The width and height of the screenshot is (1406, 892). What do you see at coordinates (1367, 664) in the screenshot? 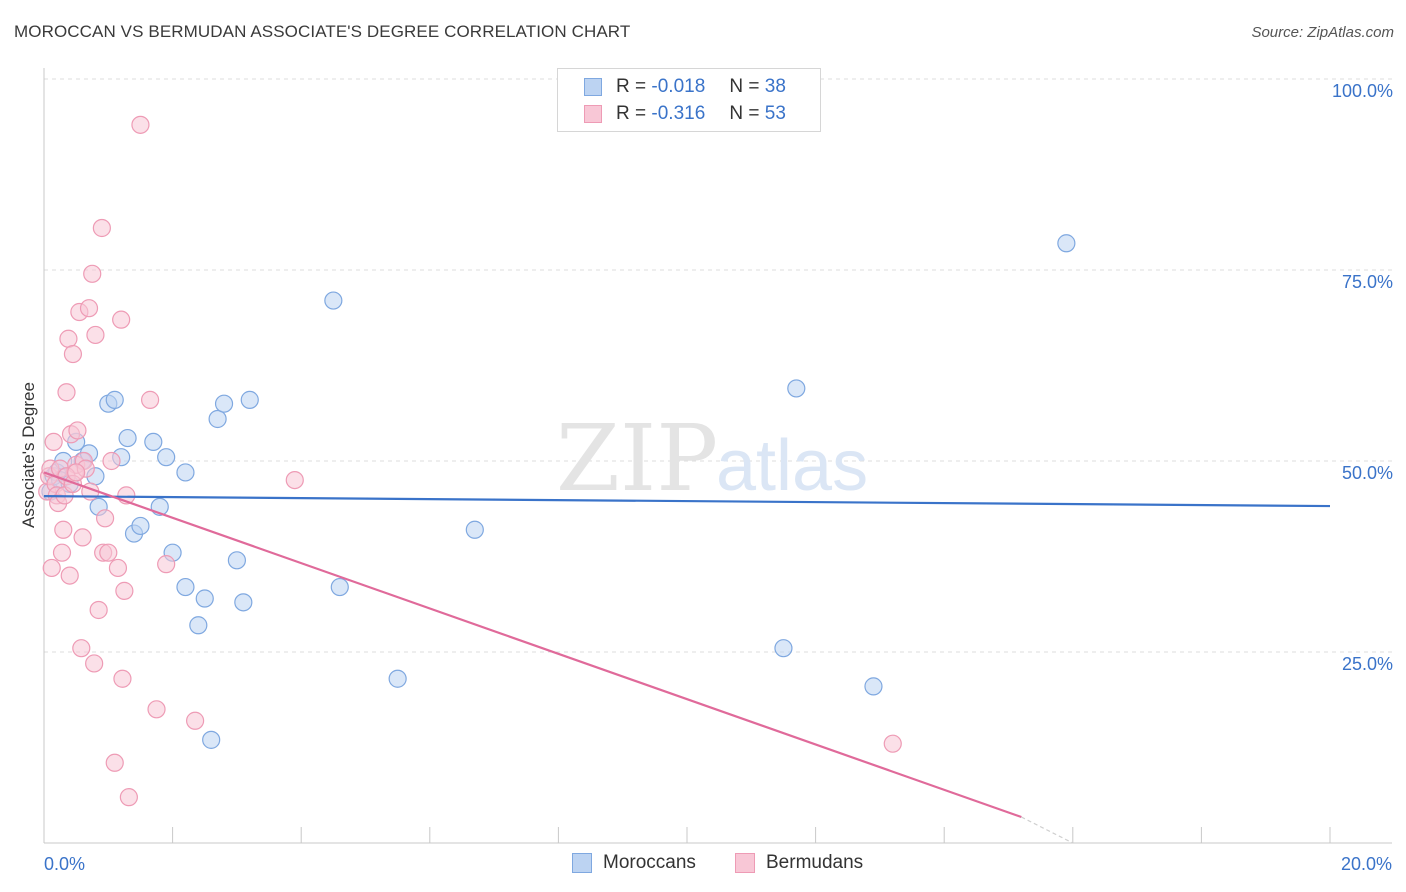
I see `y-tick-label: 25.0%` at bounding box center [1367, 664].